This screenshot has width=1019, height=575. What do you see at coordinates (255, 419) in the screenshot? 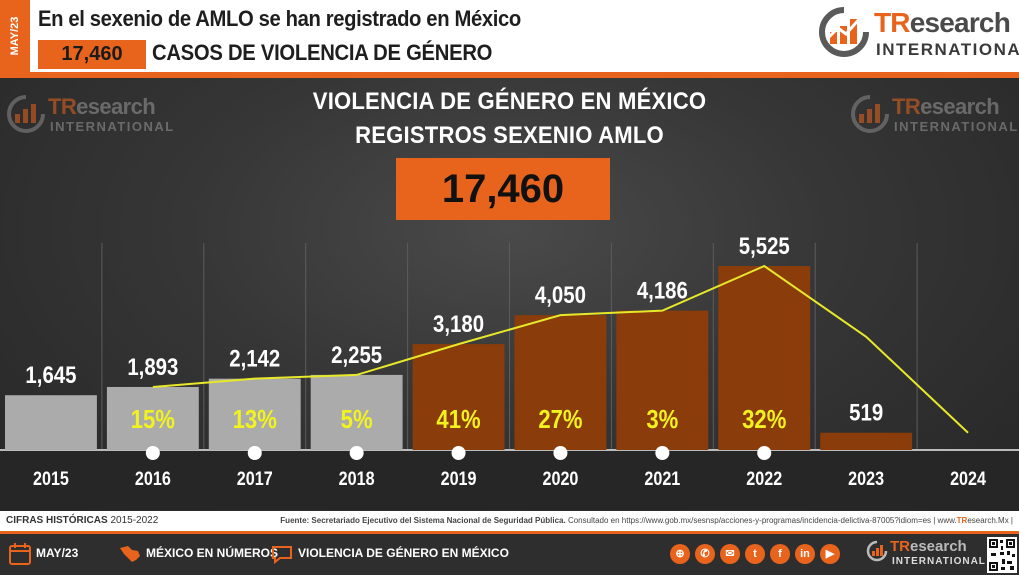
I see `pct-change-label-2017: 13%` at bounding box center [255, 419].